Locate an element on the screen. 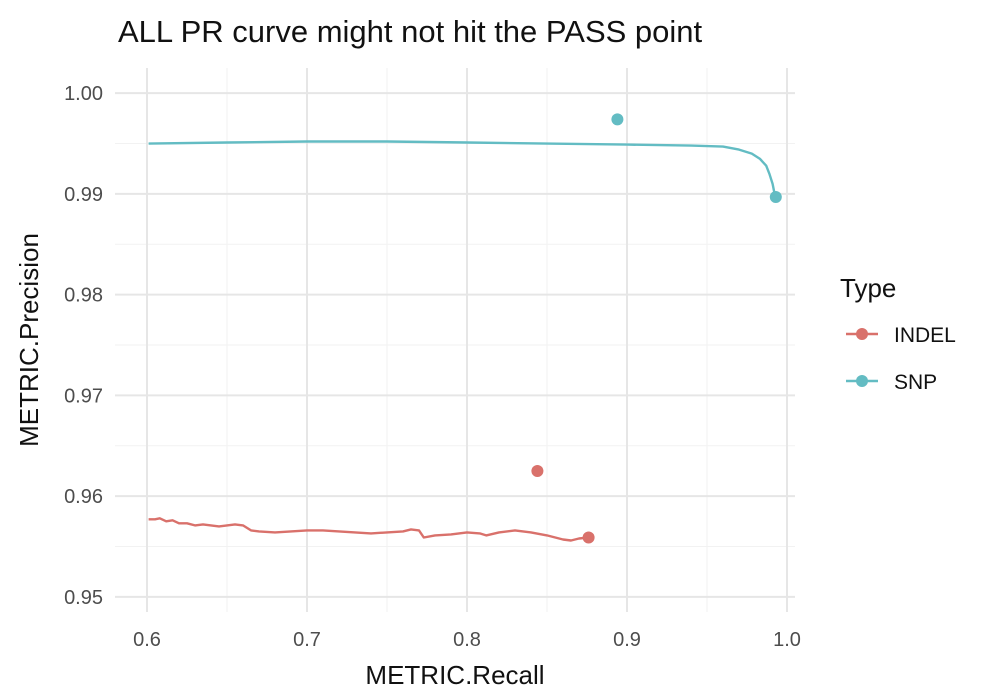 The image size is (1000, 700). y-tick-label: 1.00 is located at coordinates (83, 94).